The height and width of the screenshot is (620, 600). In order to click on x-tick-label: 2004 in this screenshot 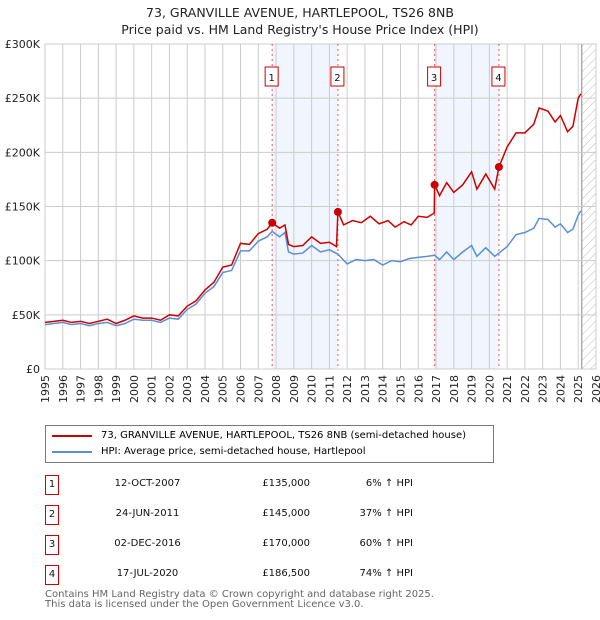, I will do `click(205, 389)`.